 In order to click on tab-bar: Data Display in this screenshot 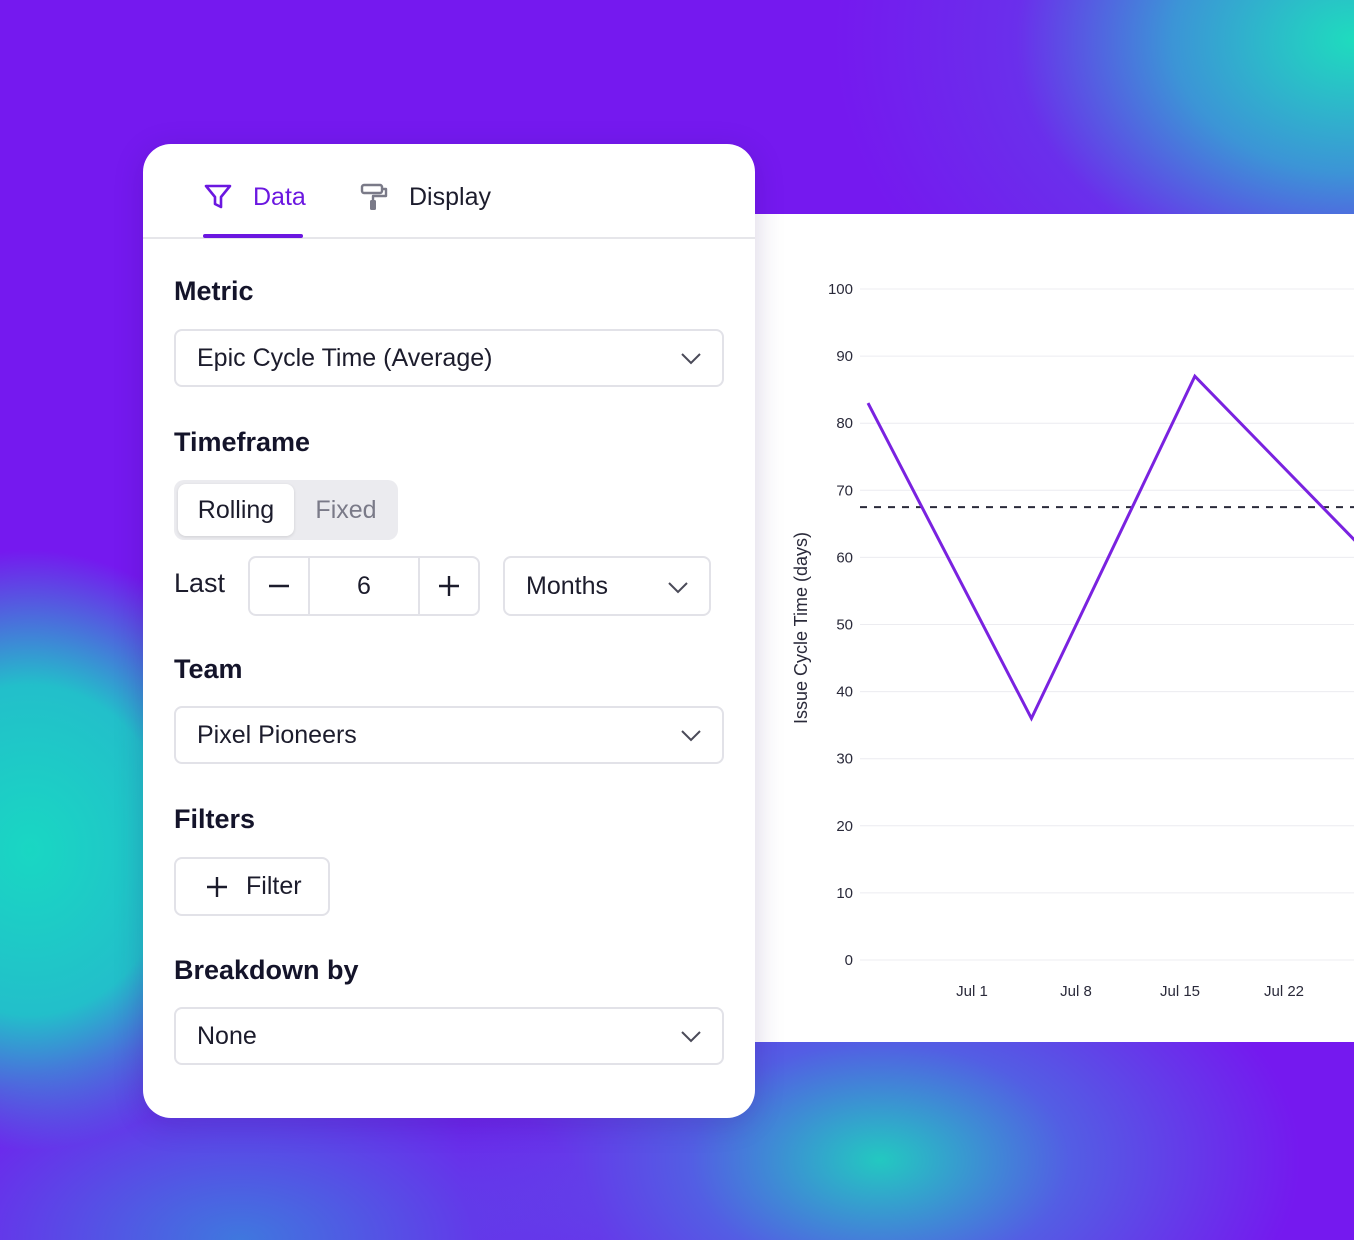, I will do `click(449, 191)`.